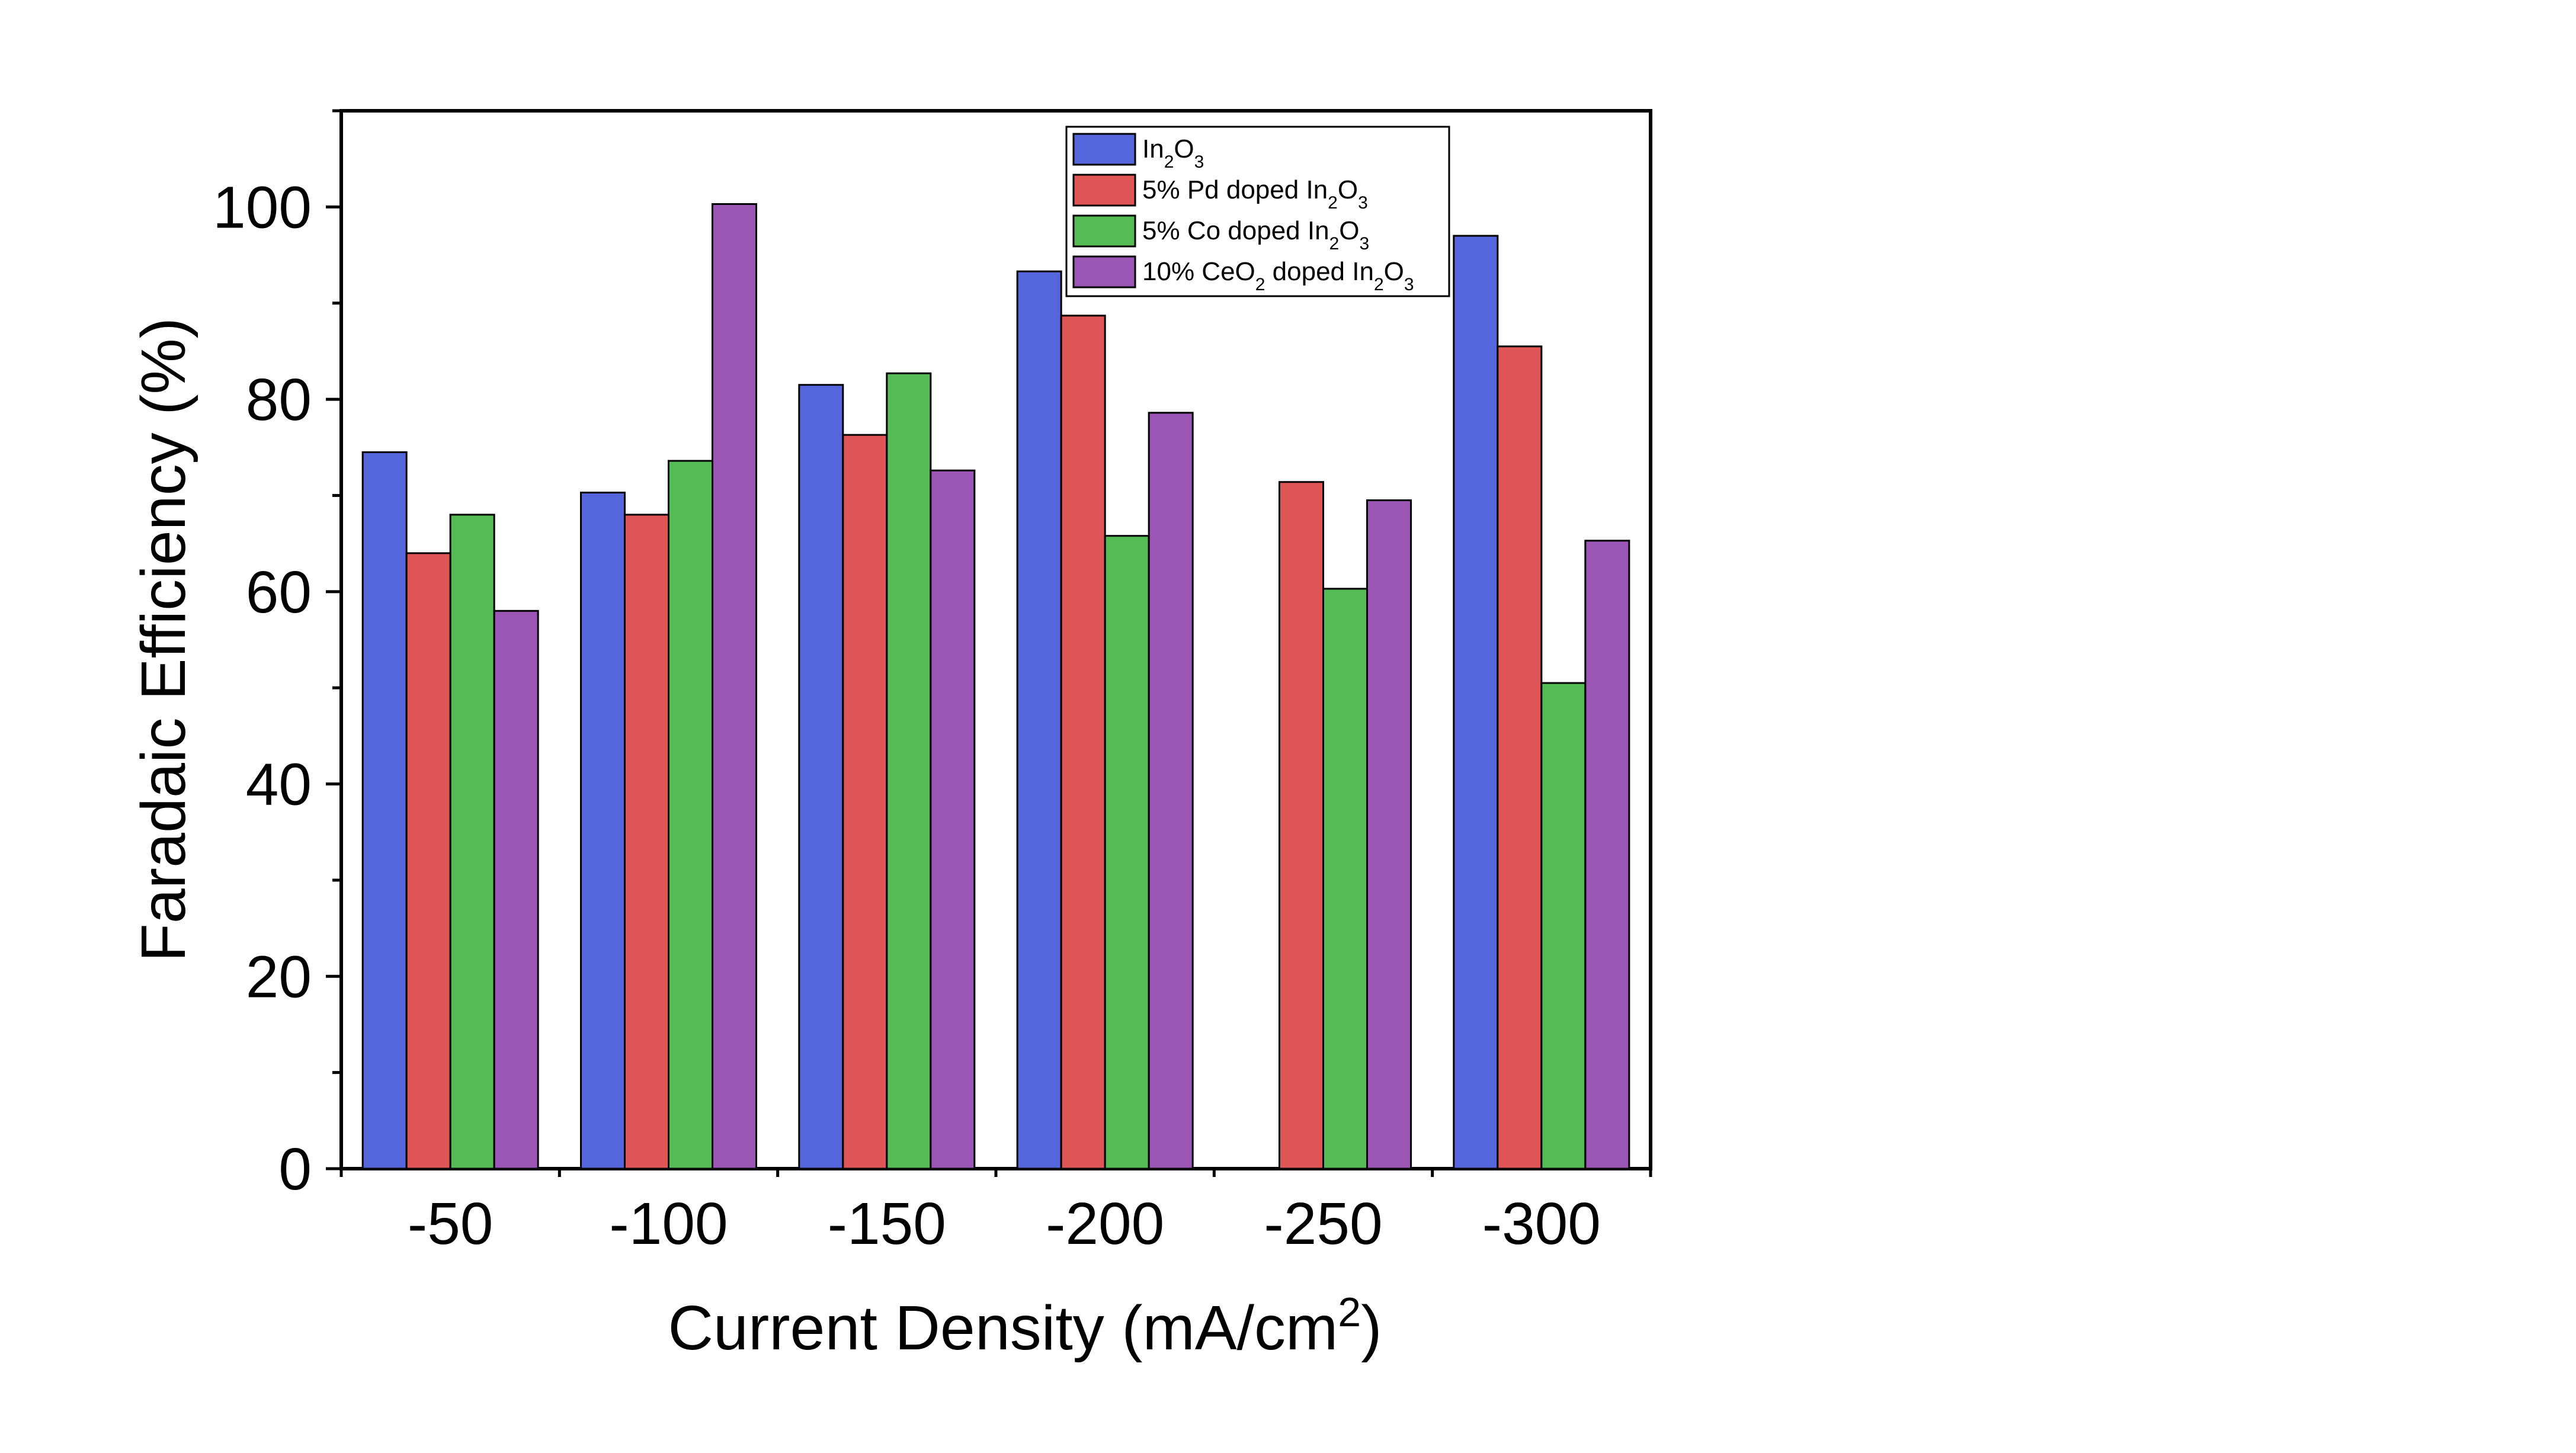  Describe the element at coordinates (163, 639) in the screenshot. I see `y-axis-title: Faradaic Efficiency (%)` at that location.